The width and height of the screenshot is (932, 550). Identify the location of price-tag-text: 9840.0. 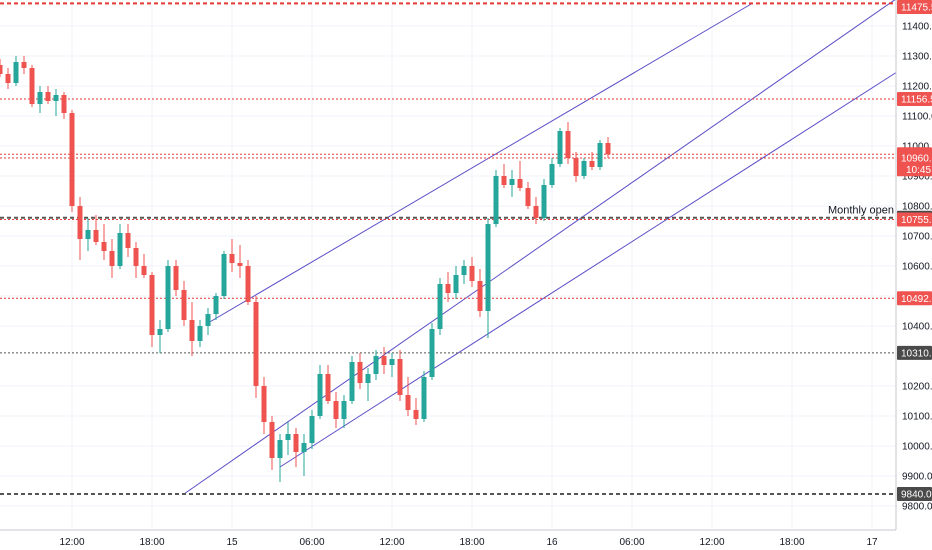
(916, 495).